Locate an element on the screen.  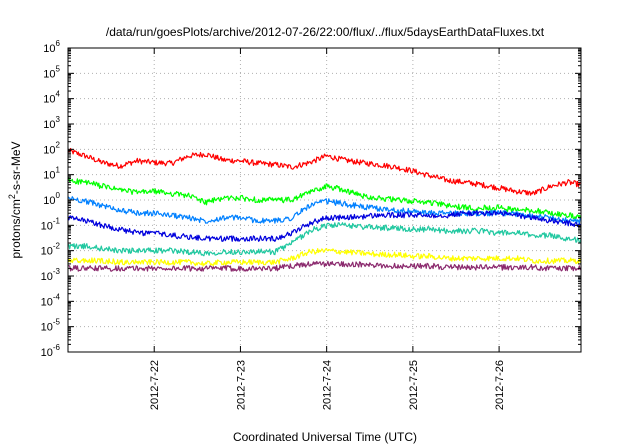
y-tick-label: 10⁶ is located at coordinates (51, 47).